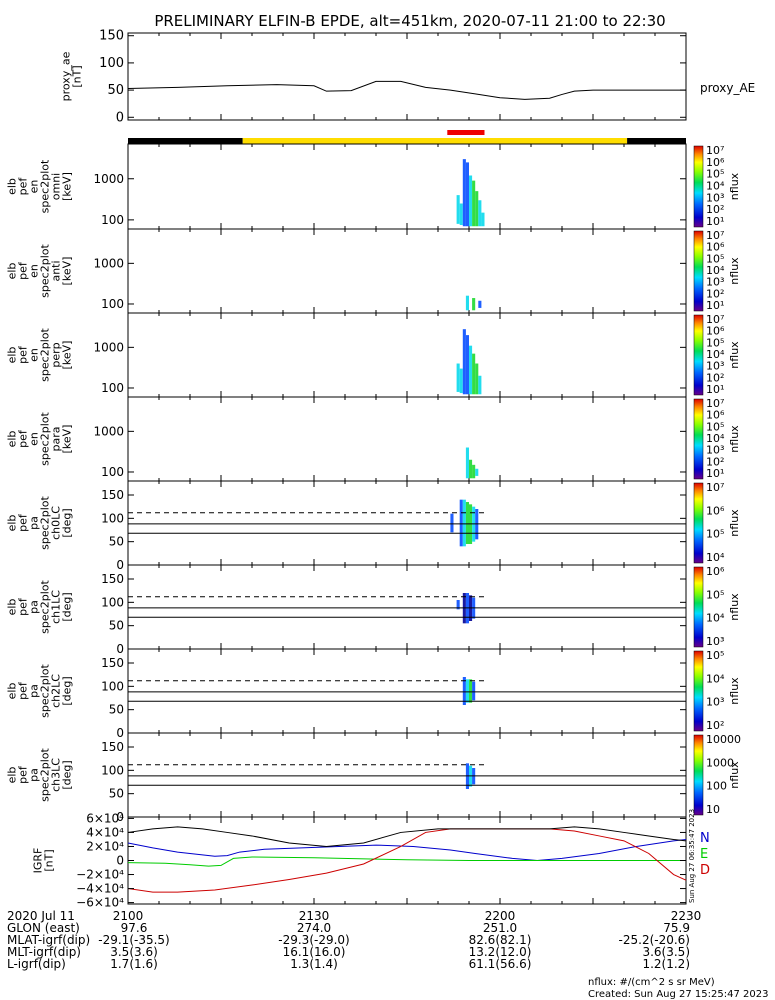  What do you see at coordinates (406, 90) in the screenshot?
I see `proxy-ae-line` at bounding box center [406, 90].